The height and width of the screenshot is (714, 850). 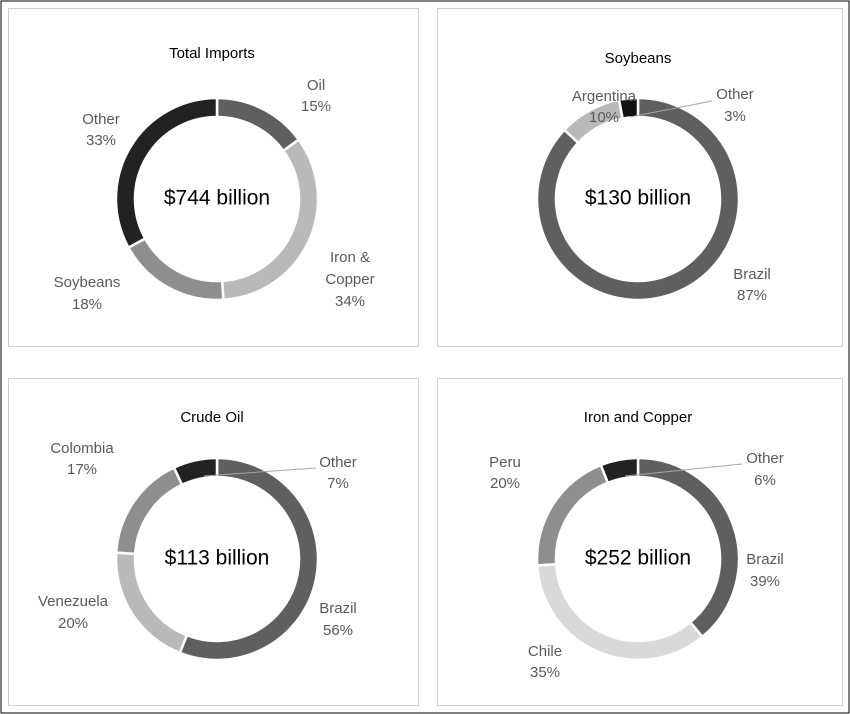 What do you see at coordinates (765, 581) in the screenshot?
I see `value-label: 39%` at bounding box center [765, 581].